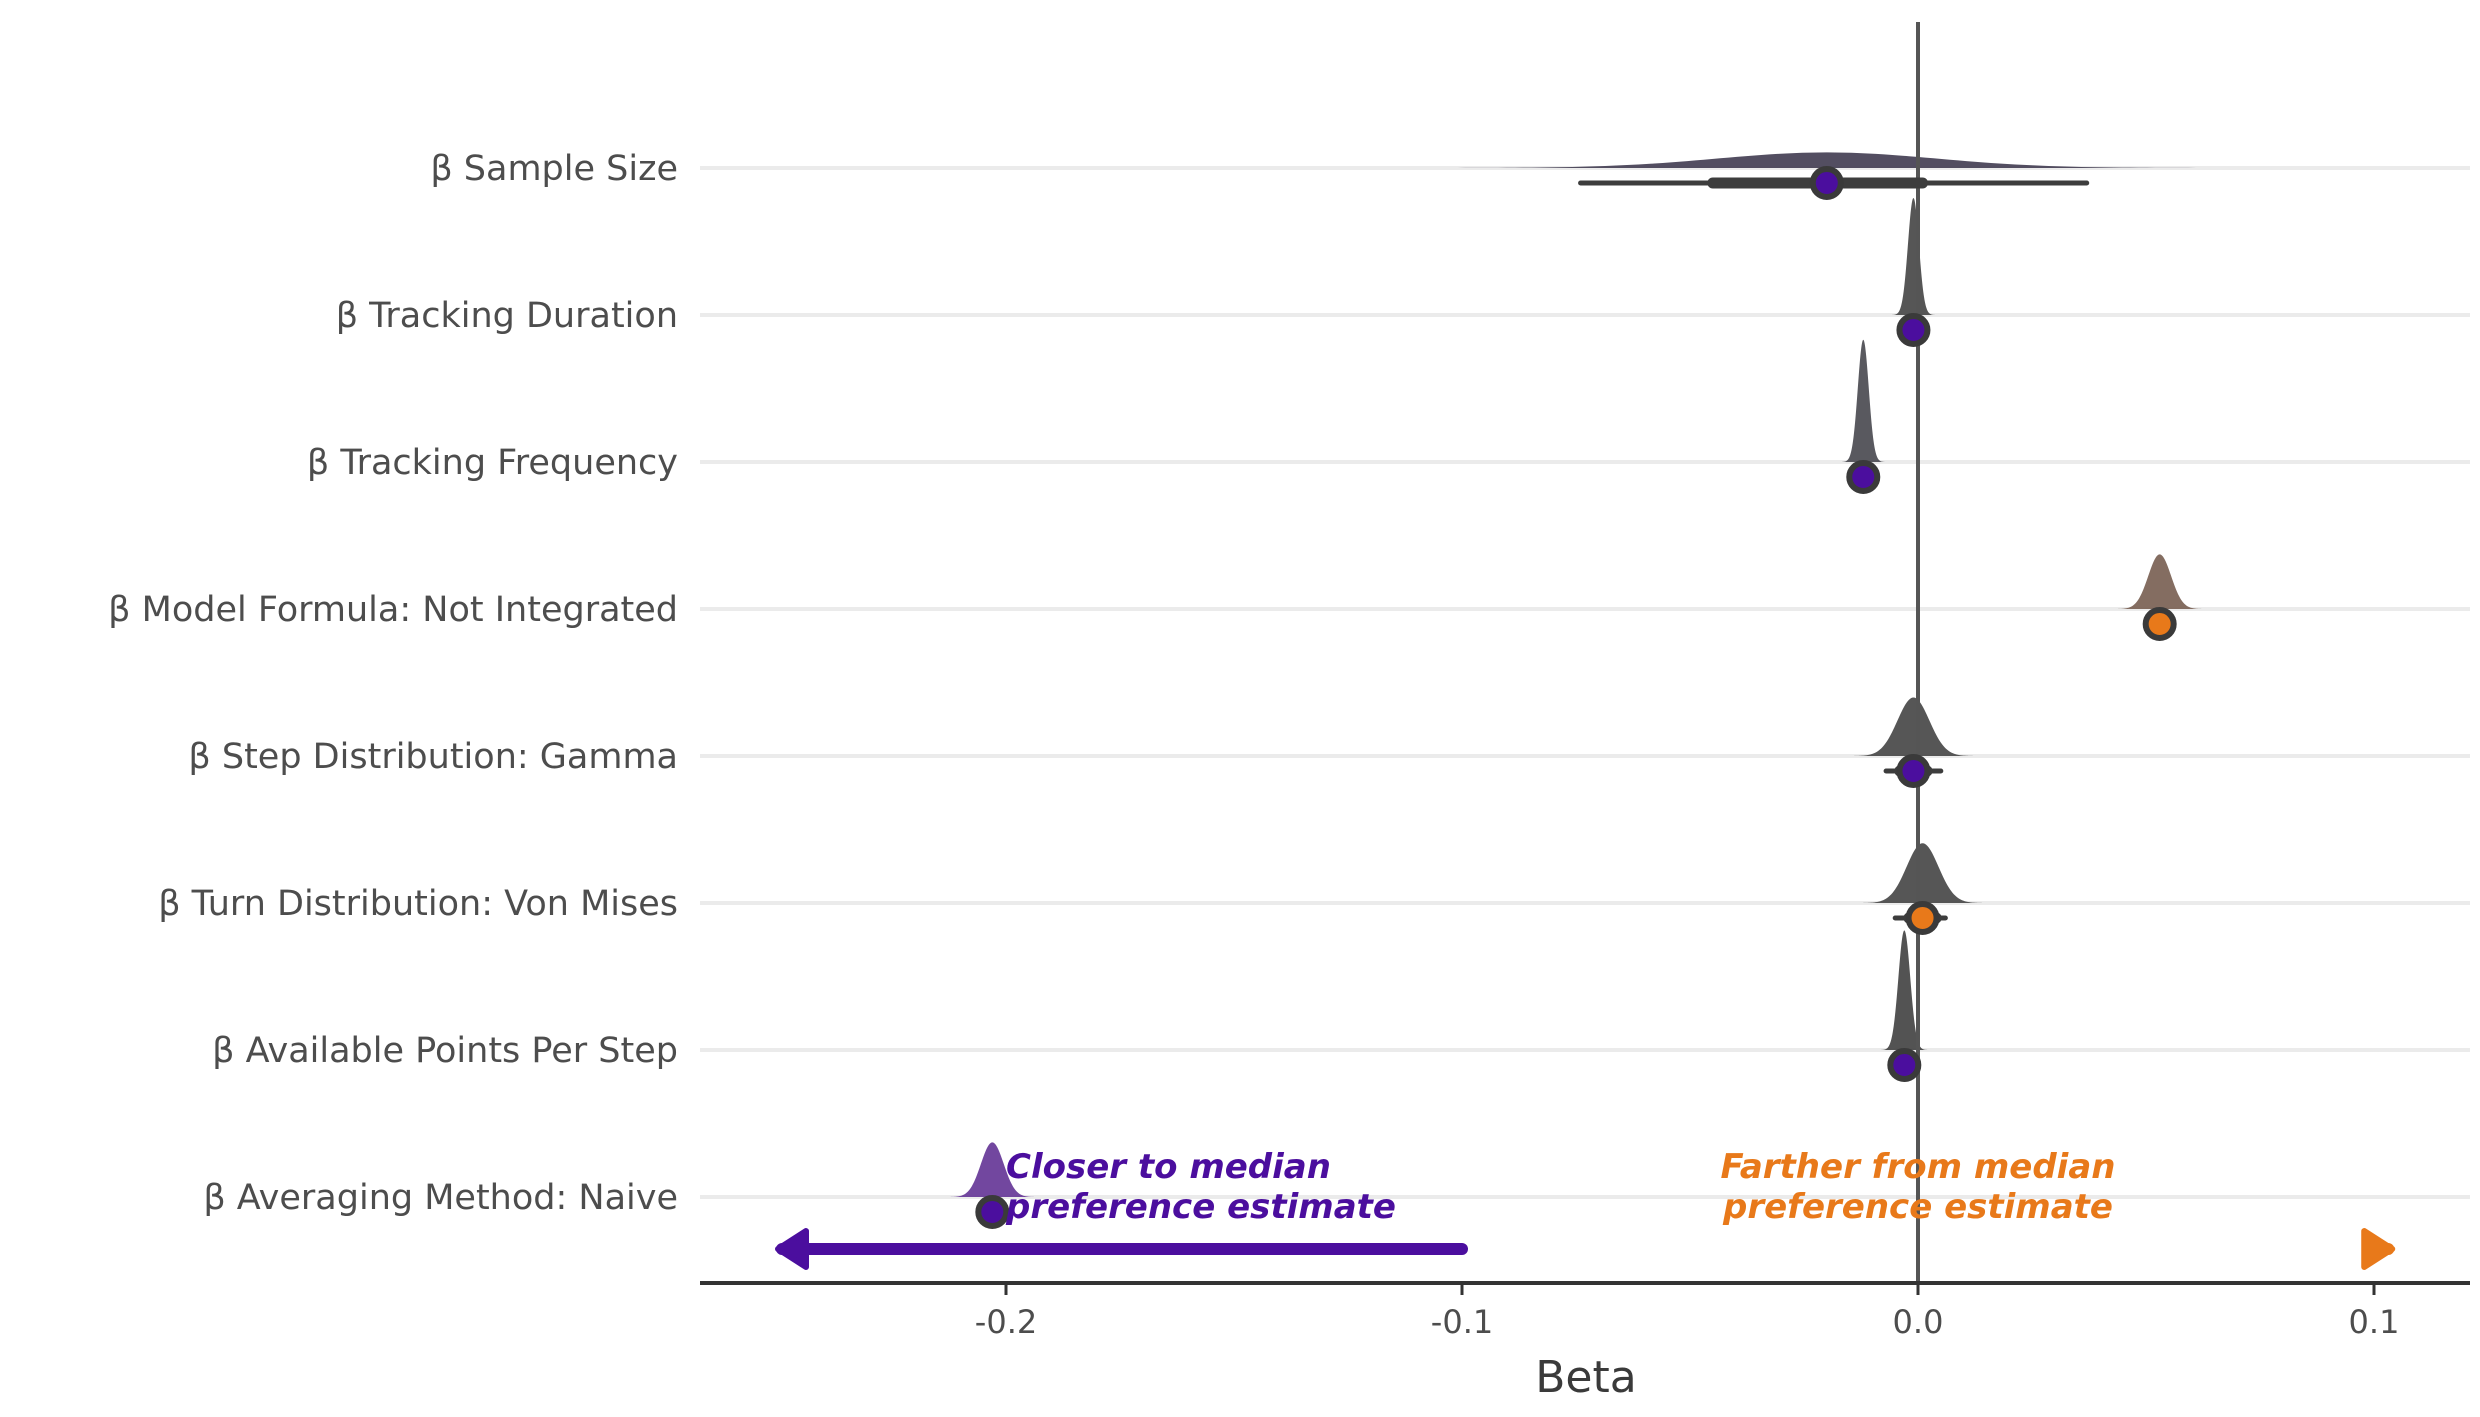  I want to click on annotation-text: Closer to median preference estimate, so click(1200, 1187).